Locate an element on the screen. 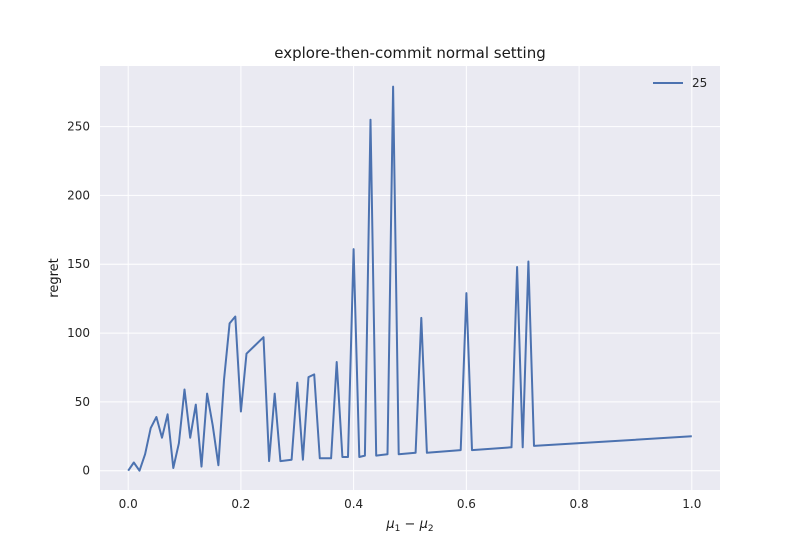  x-tick-label: 0.2 is located at coordinates (240, 504).